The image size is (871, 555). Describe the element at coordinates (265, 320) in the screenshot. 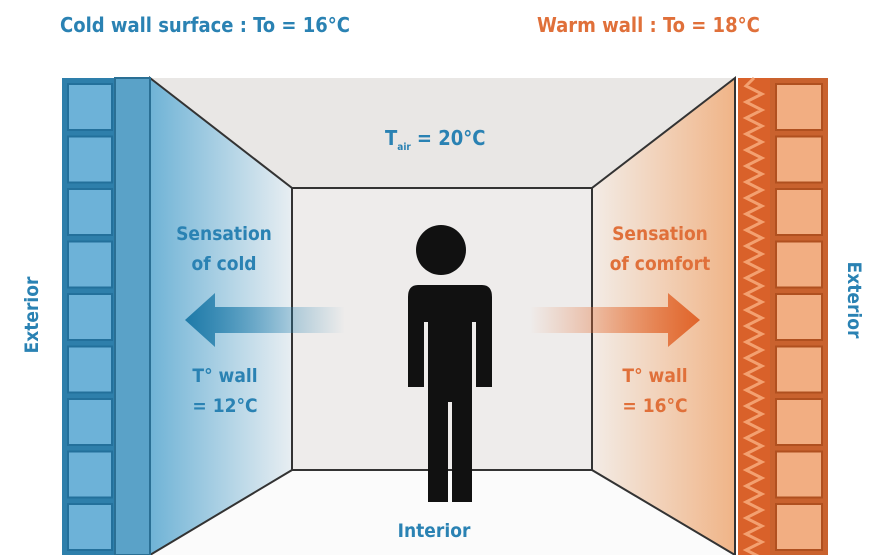

I see `cold-arrow` at that location.